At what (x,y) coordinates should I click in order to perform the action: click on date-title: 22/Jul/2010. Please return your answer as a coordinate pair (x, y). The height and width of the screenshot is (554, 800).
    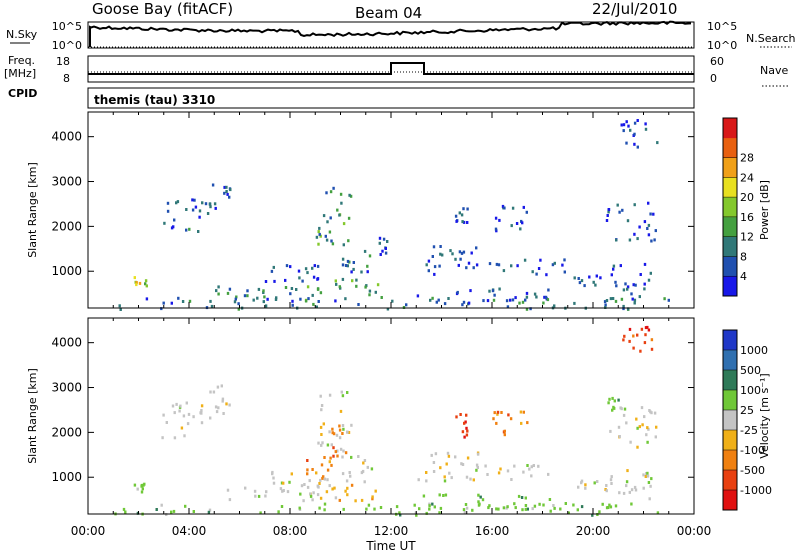
    Looking at the image, I should click on (634, 9).